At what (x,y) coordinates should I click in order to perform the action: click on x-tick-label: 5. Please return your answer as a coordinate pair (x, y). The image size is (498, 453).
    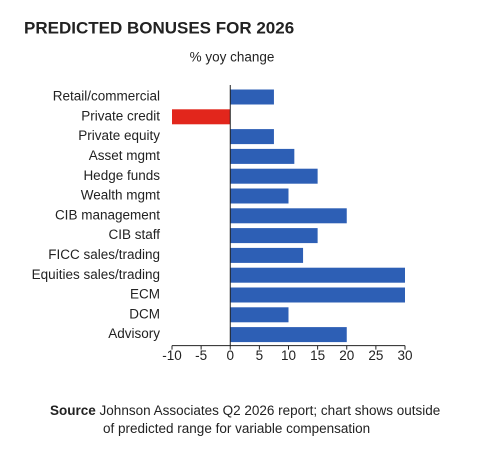
    Looking at the image, I should click on (260, 355).